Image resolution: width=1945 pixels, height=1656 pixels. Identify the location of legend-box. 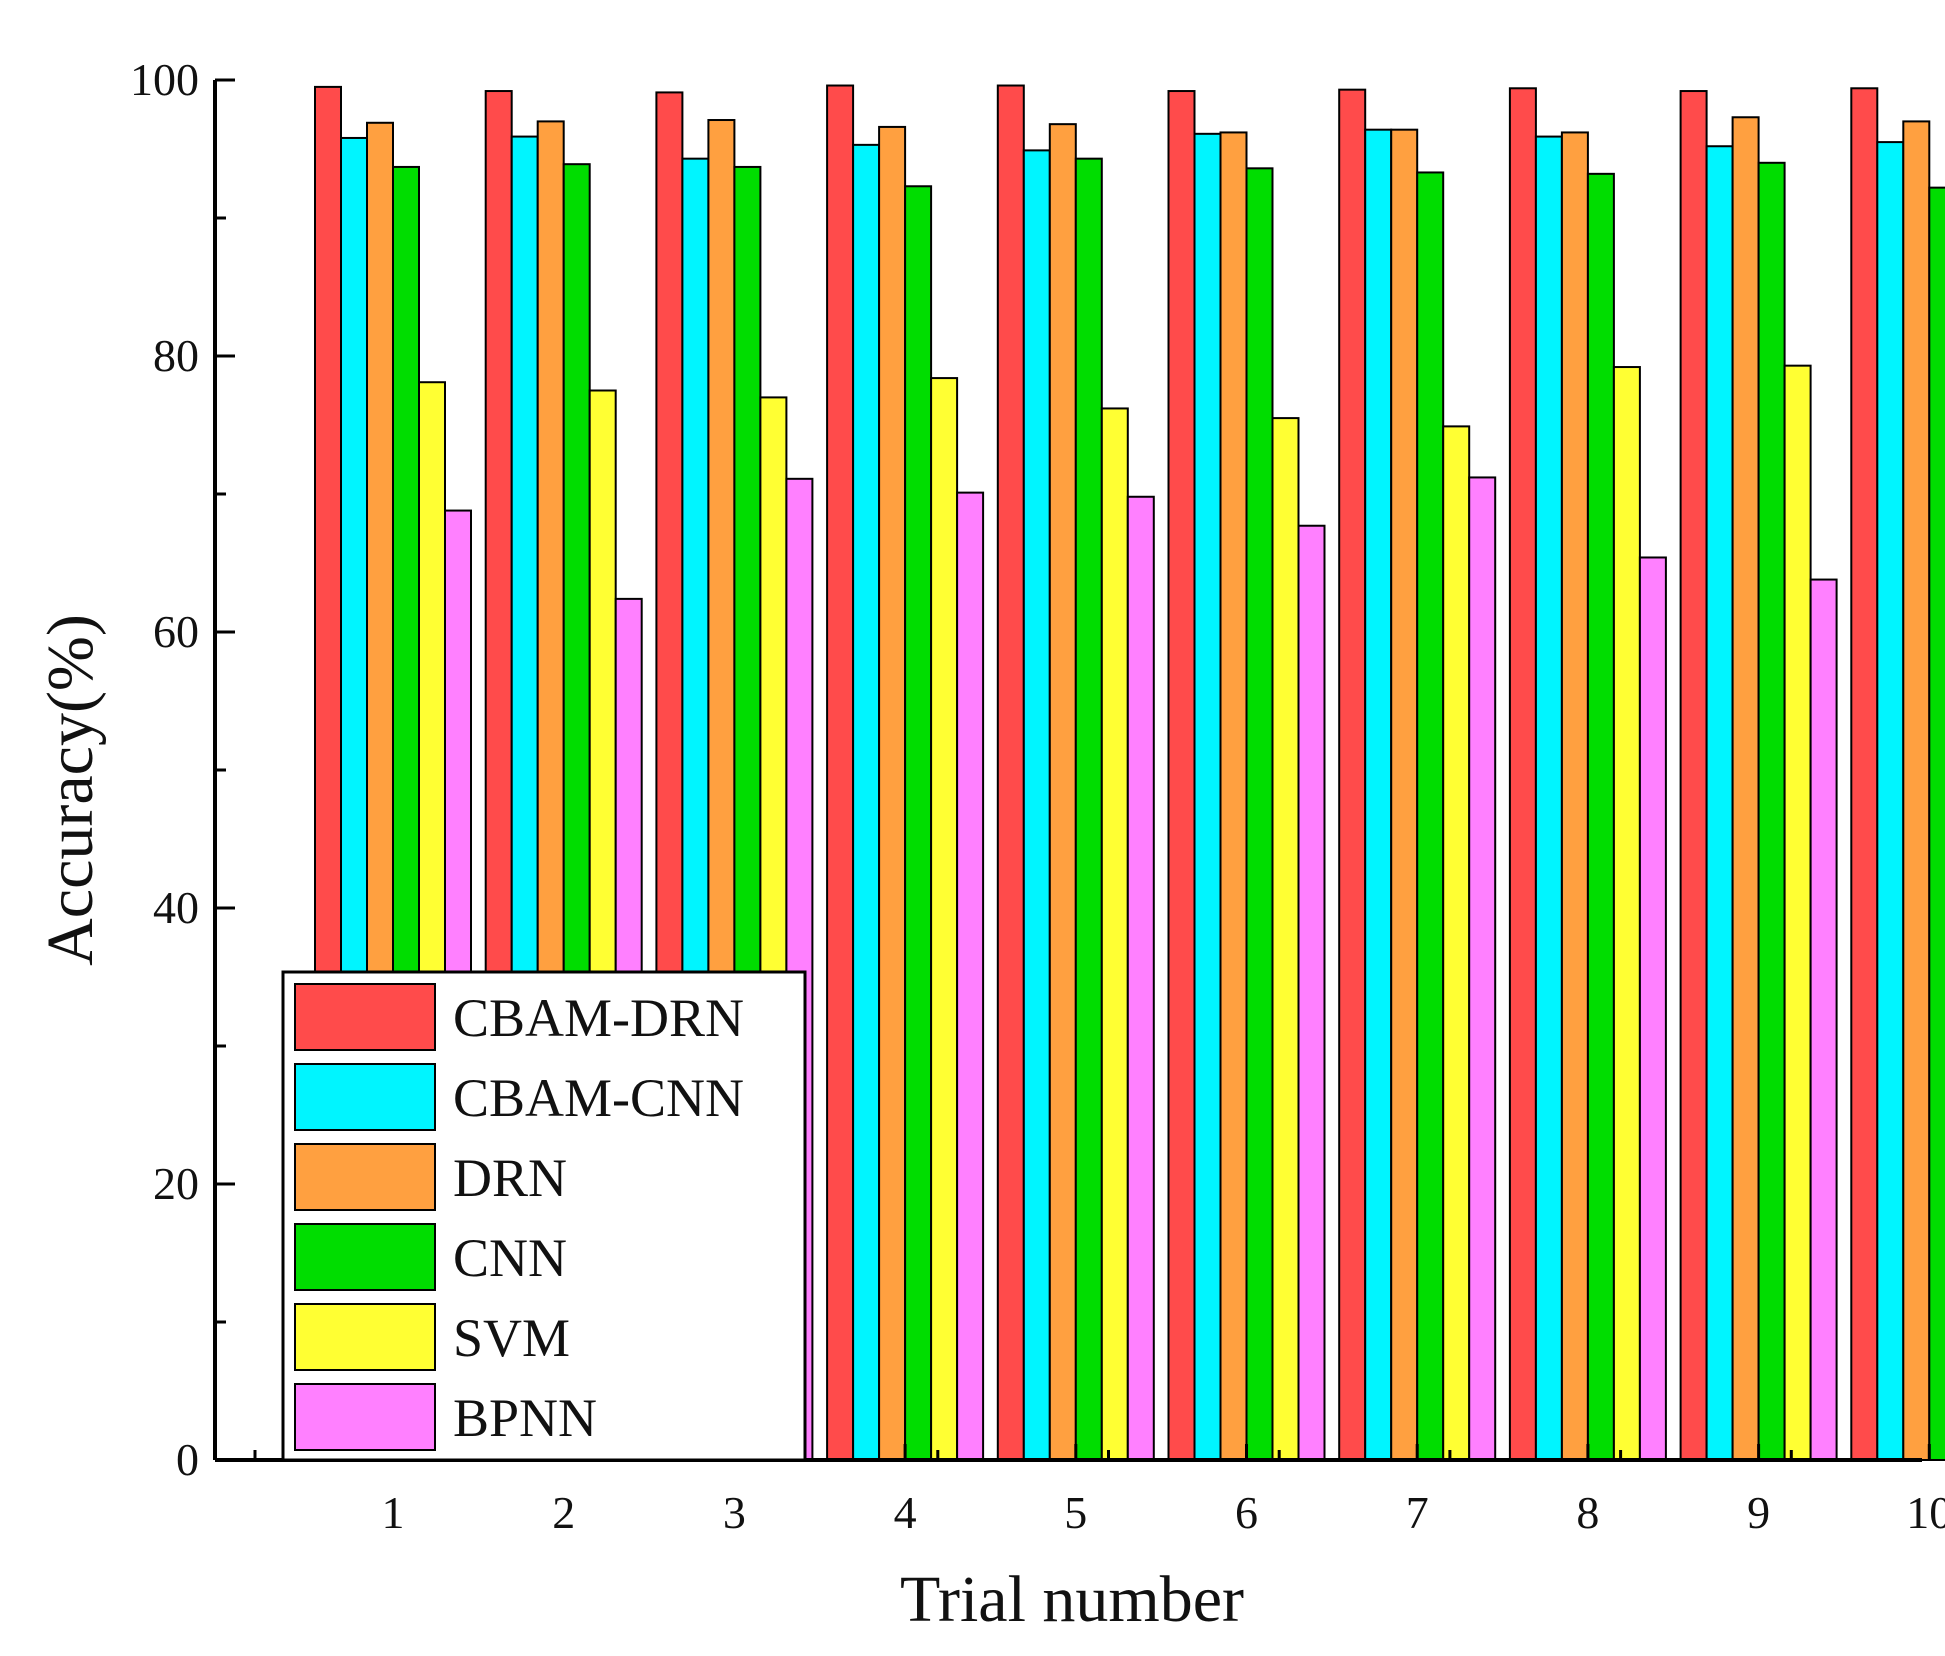
(544, 1216).